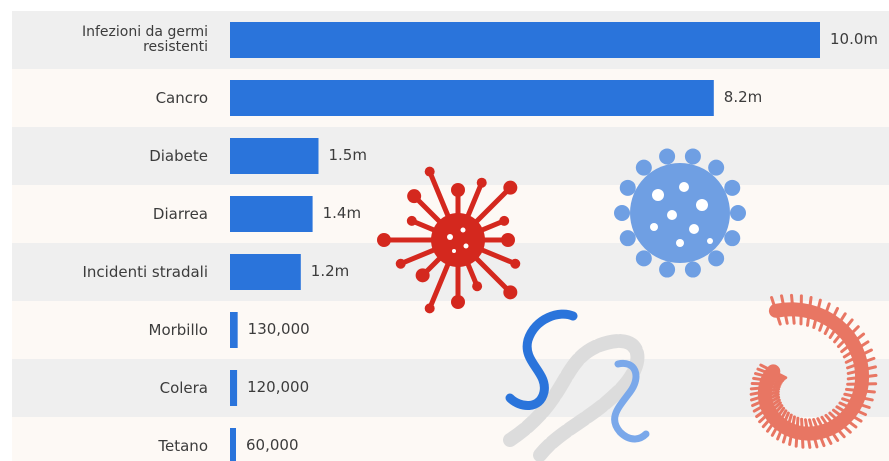 The height and width of the screenshot is (461, 889). I want to click on category-label-line: Incidenti stradali, so click(145, 271).